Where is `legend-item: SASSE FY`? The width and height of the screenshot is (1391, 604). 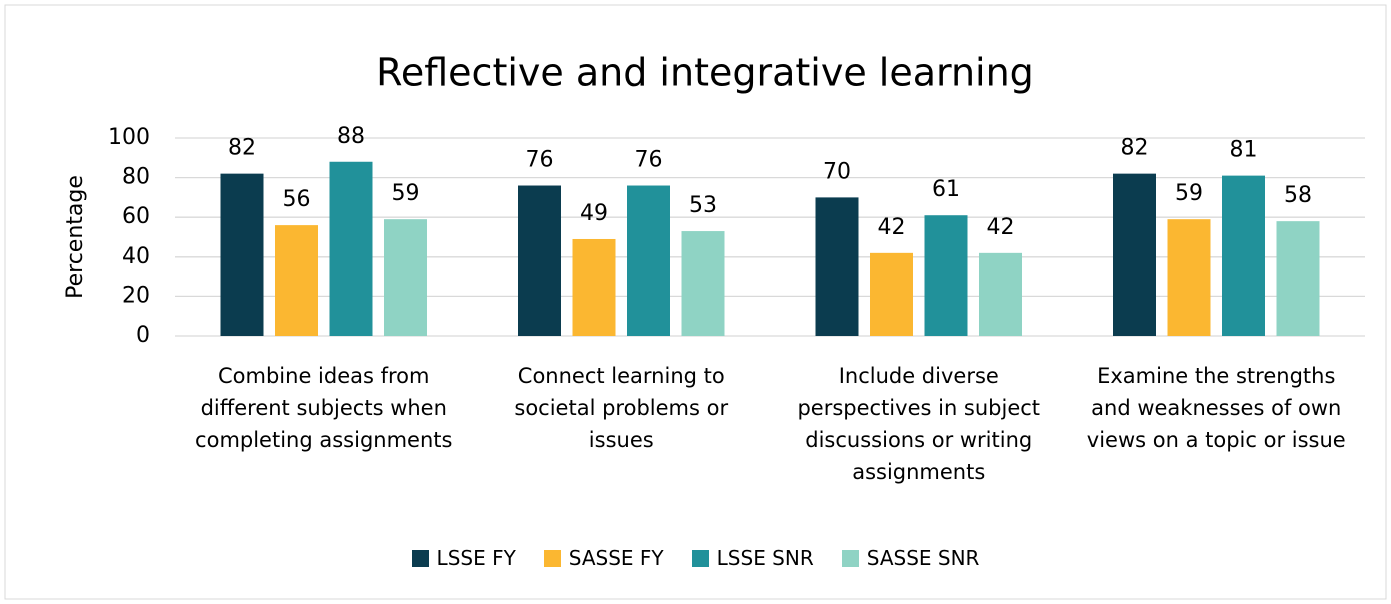 legend-item: SASSE FY is located at coordinates (603, 558).